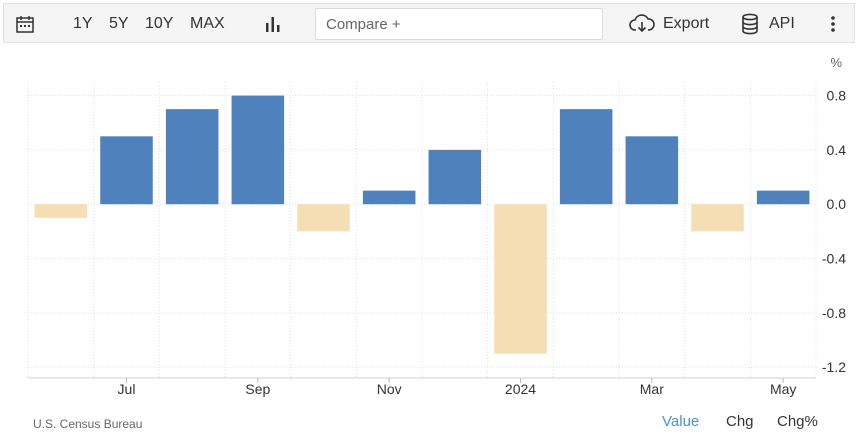 The height and width of the screenshot is (441, 859). I want to click on more-options-icon, so click(833, 24).